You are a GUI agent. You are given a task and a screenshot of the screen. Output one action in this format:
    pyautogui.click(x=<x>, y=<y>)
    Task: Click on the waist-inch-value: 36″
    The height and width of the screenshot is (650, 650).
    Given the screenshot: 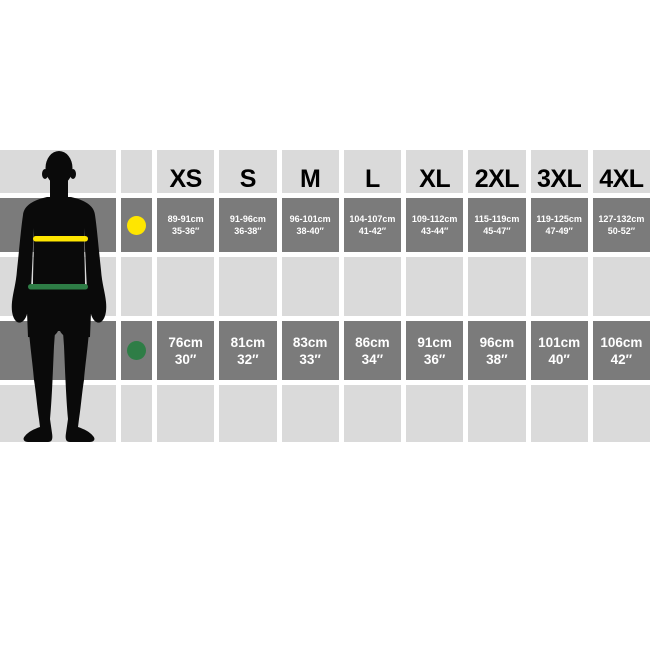 What is the action you would take?
    pyautogui.click(x=434, y=359)
    